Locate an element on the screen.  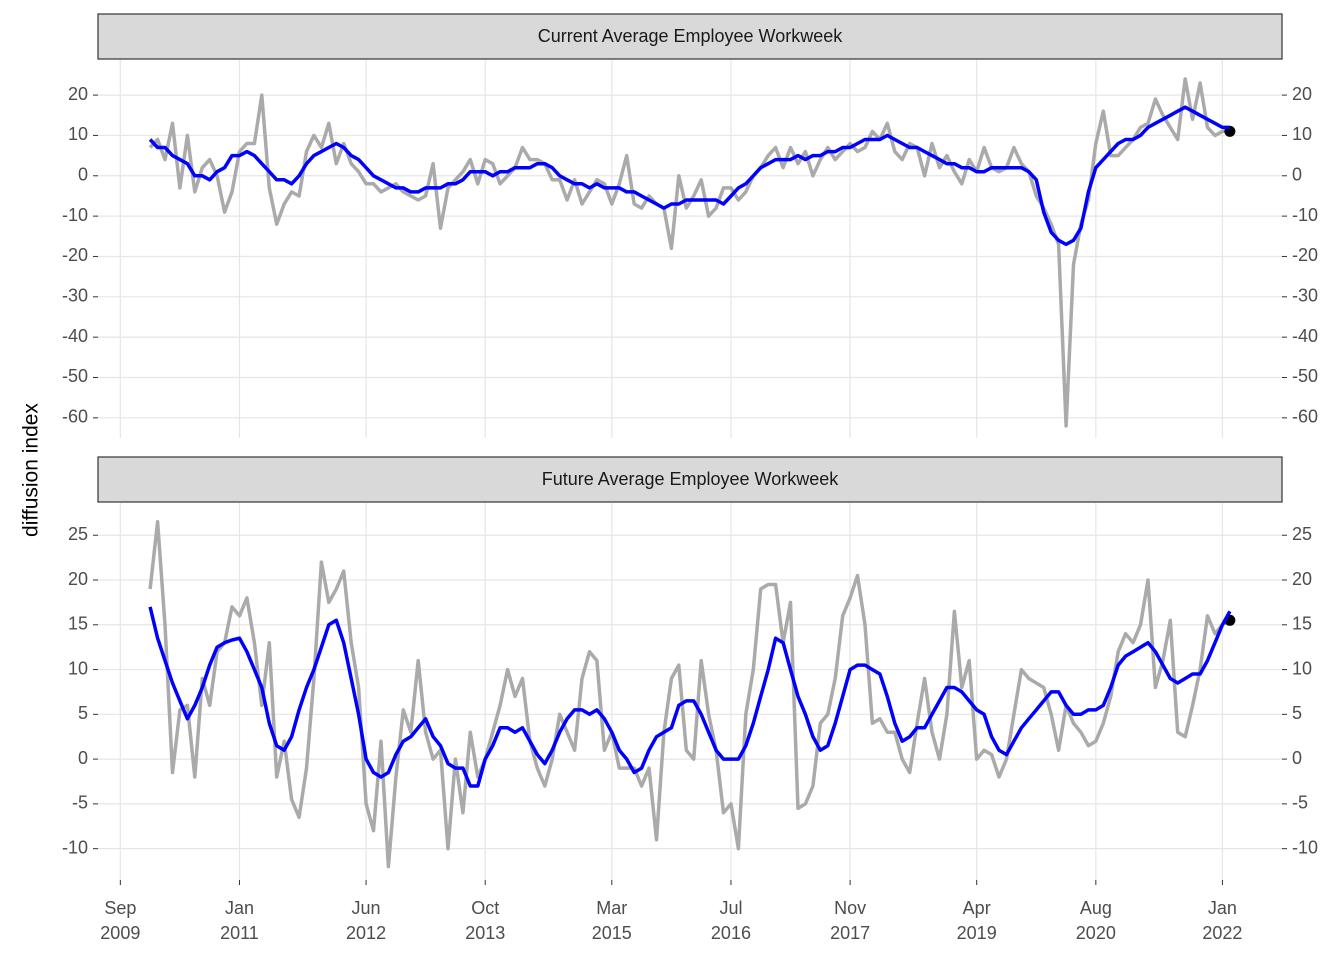
y2-tick-label: -60 is located at coordinates (1305, 417).